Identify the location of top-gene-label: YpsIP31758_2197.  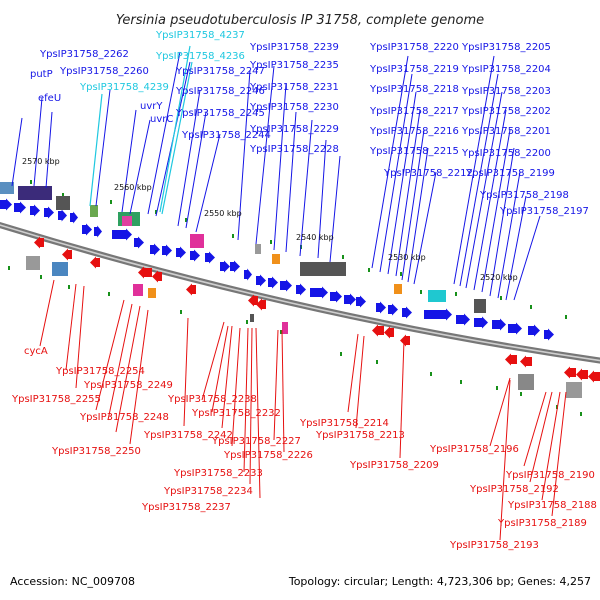
(544, 211).